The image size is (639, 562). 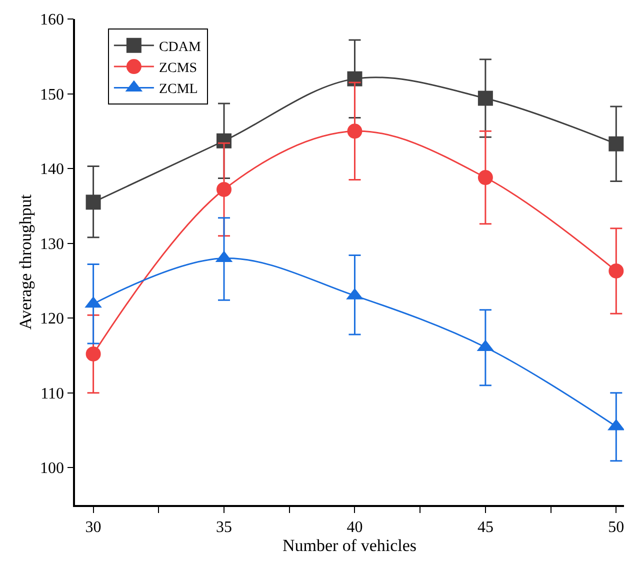 What do you see at coordinates (52, 20) in the screenshot?
I see `y-tick-label: 160` at bounding box center [52, 20].